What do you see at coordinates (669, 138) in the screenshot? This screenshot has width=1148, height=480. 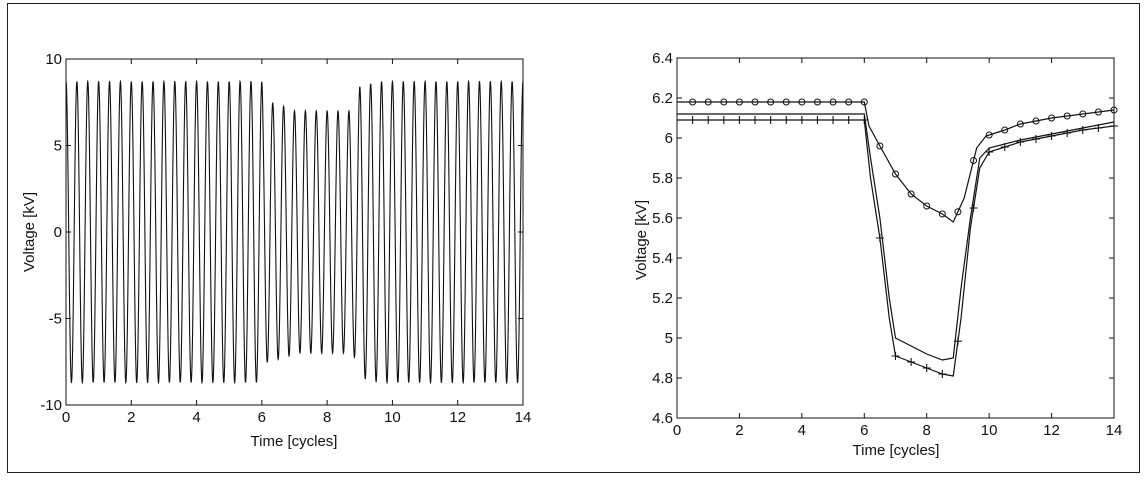 I see `y-tick-label: 6` at bounding box center [669, 138].